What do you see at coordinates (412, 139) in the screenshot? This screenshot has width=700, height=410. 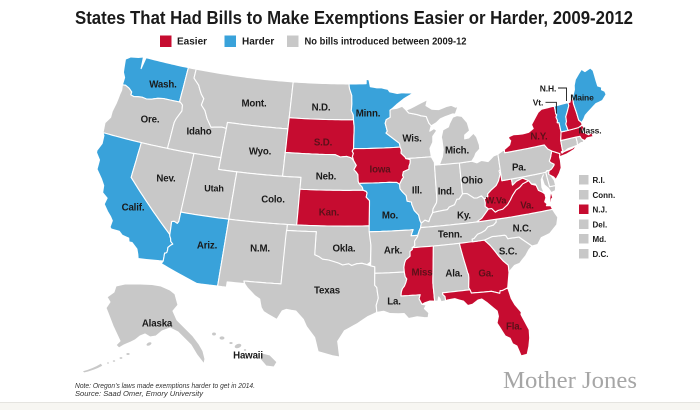 I see `svg-text: Wis.` at bounding box center [412, 139].